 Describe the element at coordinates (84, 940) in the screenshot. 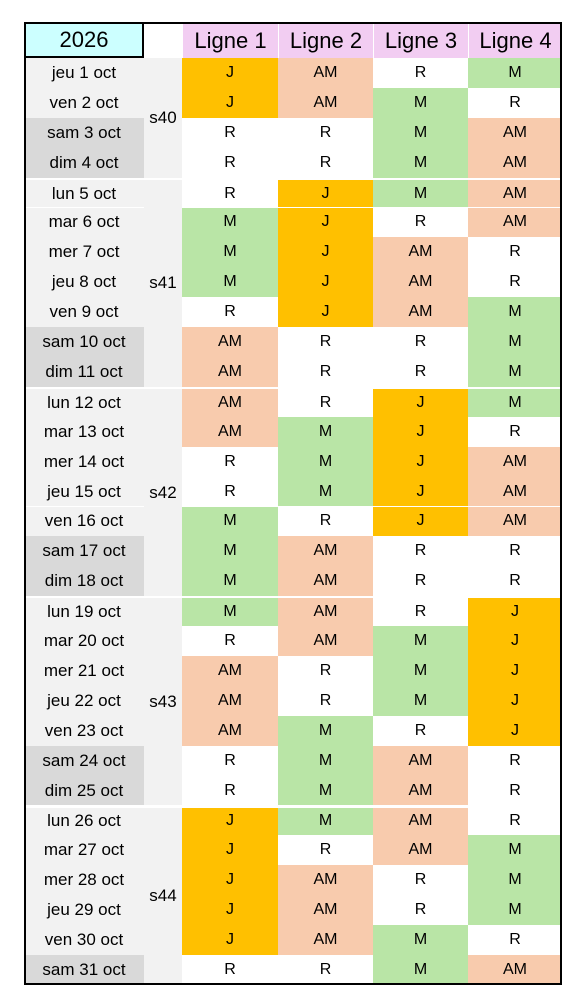

I see `date-cell: ven 30 oct` at that location.